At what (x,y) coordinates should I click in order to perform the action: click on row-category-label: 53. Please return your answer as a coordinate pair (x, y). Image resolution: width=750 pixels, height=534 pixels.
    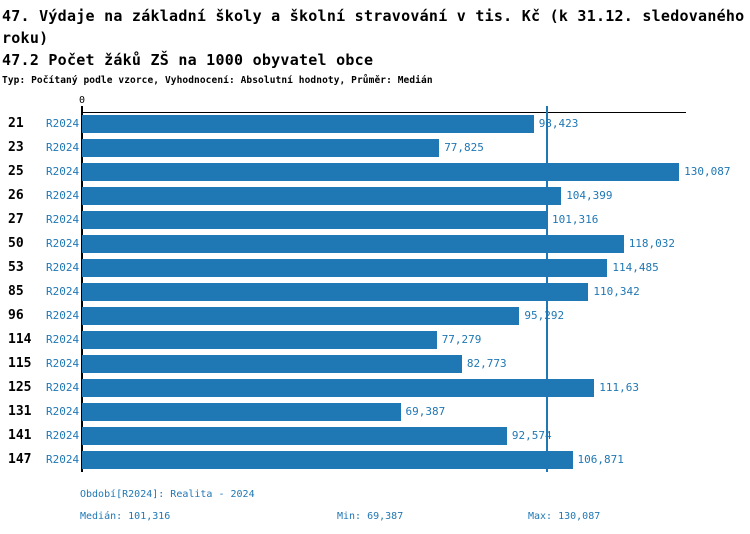
    Looking at the image, I should click on (16, 267).